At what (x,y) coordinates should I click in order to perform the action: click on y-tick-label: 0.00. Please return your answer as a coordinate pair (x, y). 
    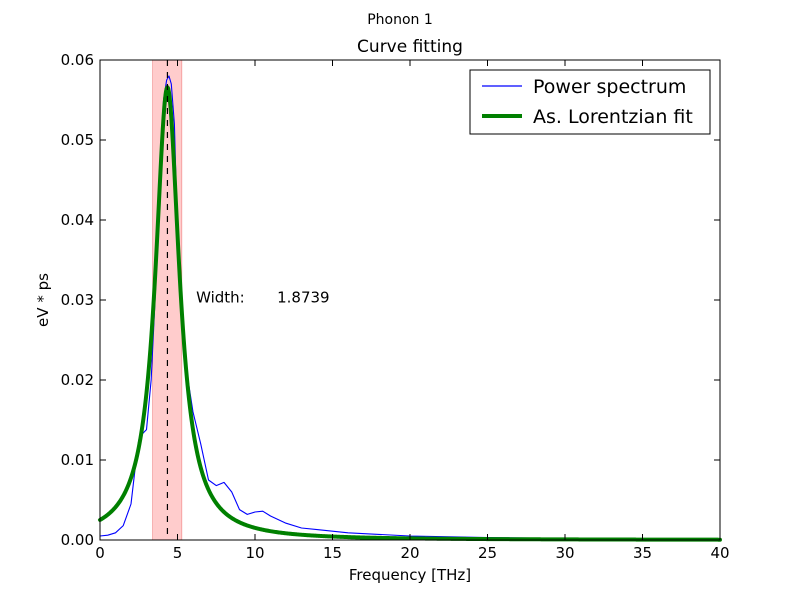
    Looking at the image, I should click on (77, 540).